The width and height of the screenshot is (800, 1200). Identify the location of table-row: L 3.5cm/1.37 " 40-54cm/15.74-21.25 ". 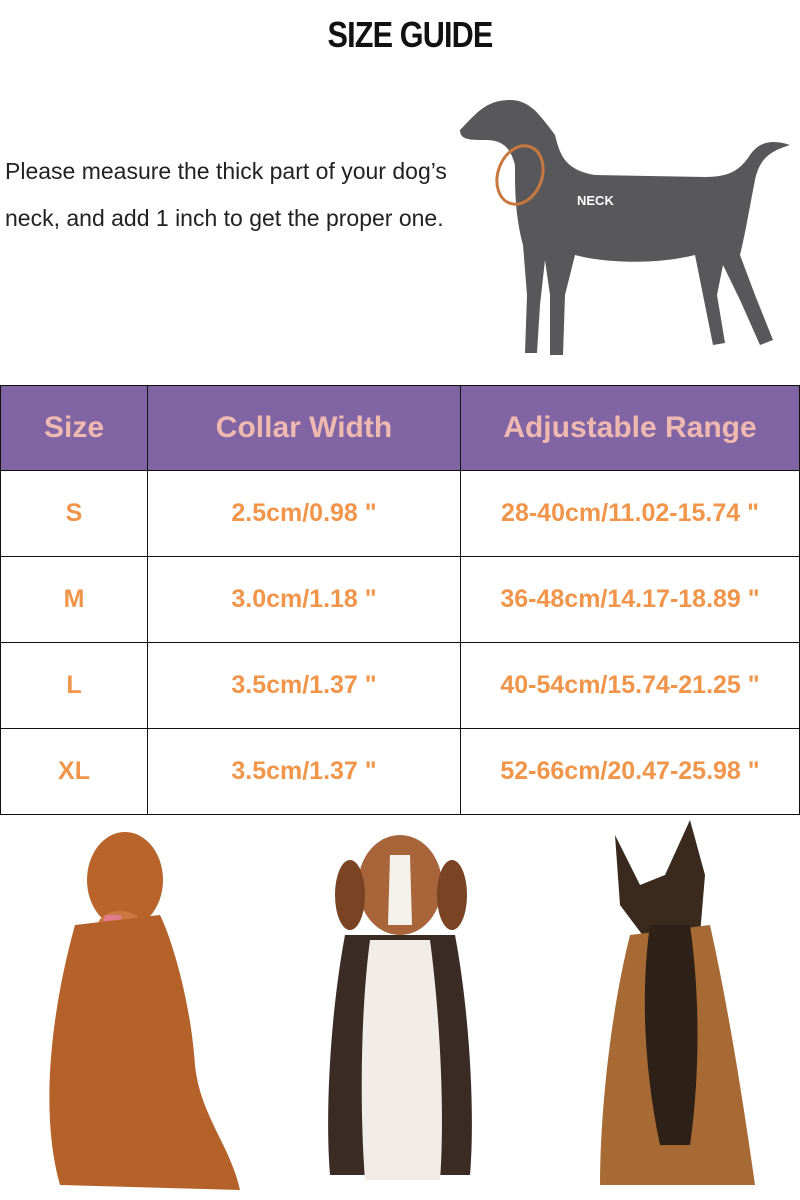
(400, 685).